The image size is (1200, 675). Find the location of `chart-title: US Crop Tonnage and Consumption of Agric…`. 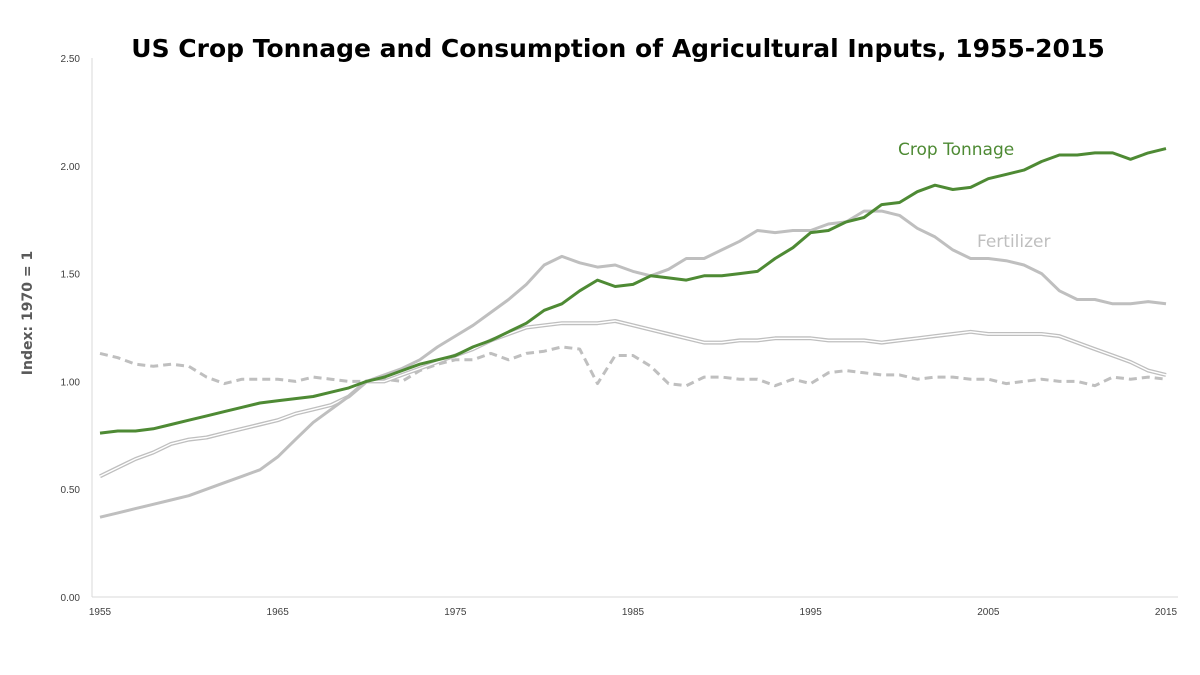

chart-title: US Crop Tonnage and Consumption of Agric… is located at coordinates (617, 48).